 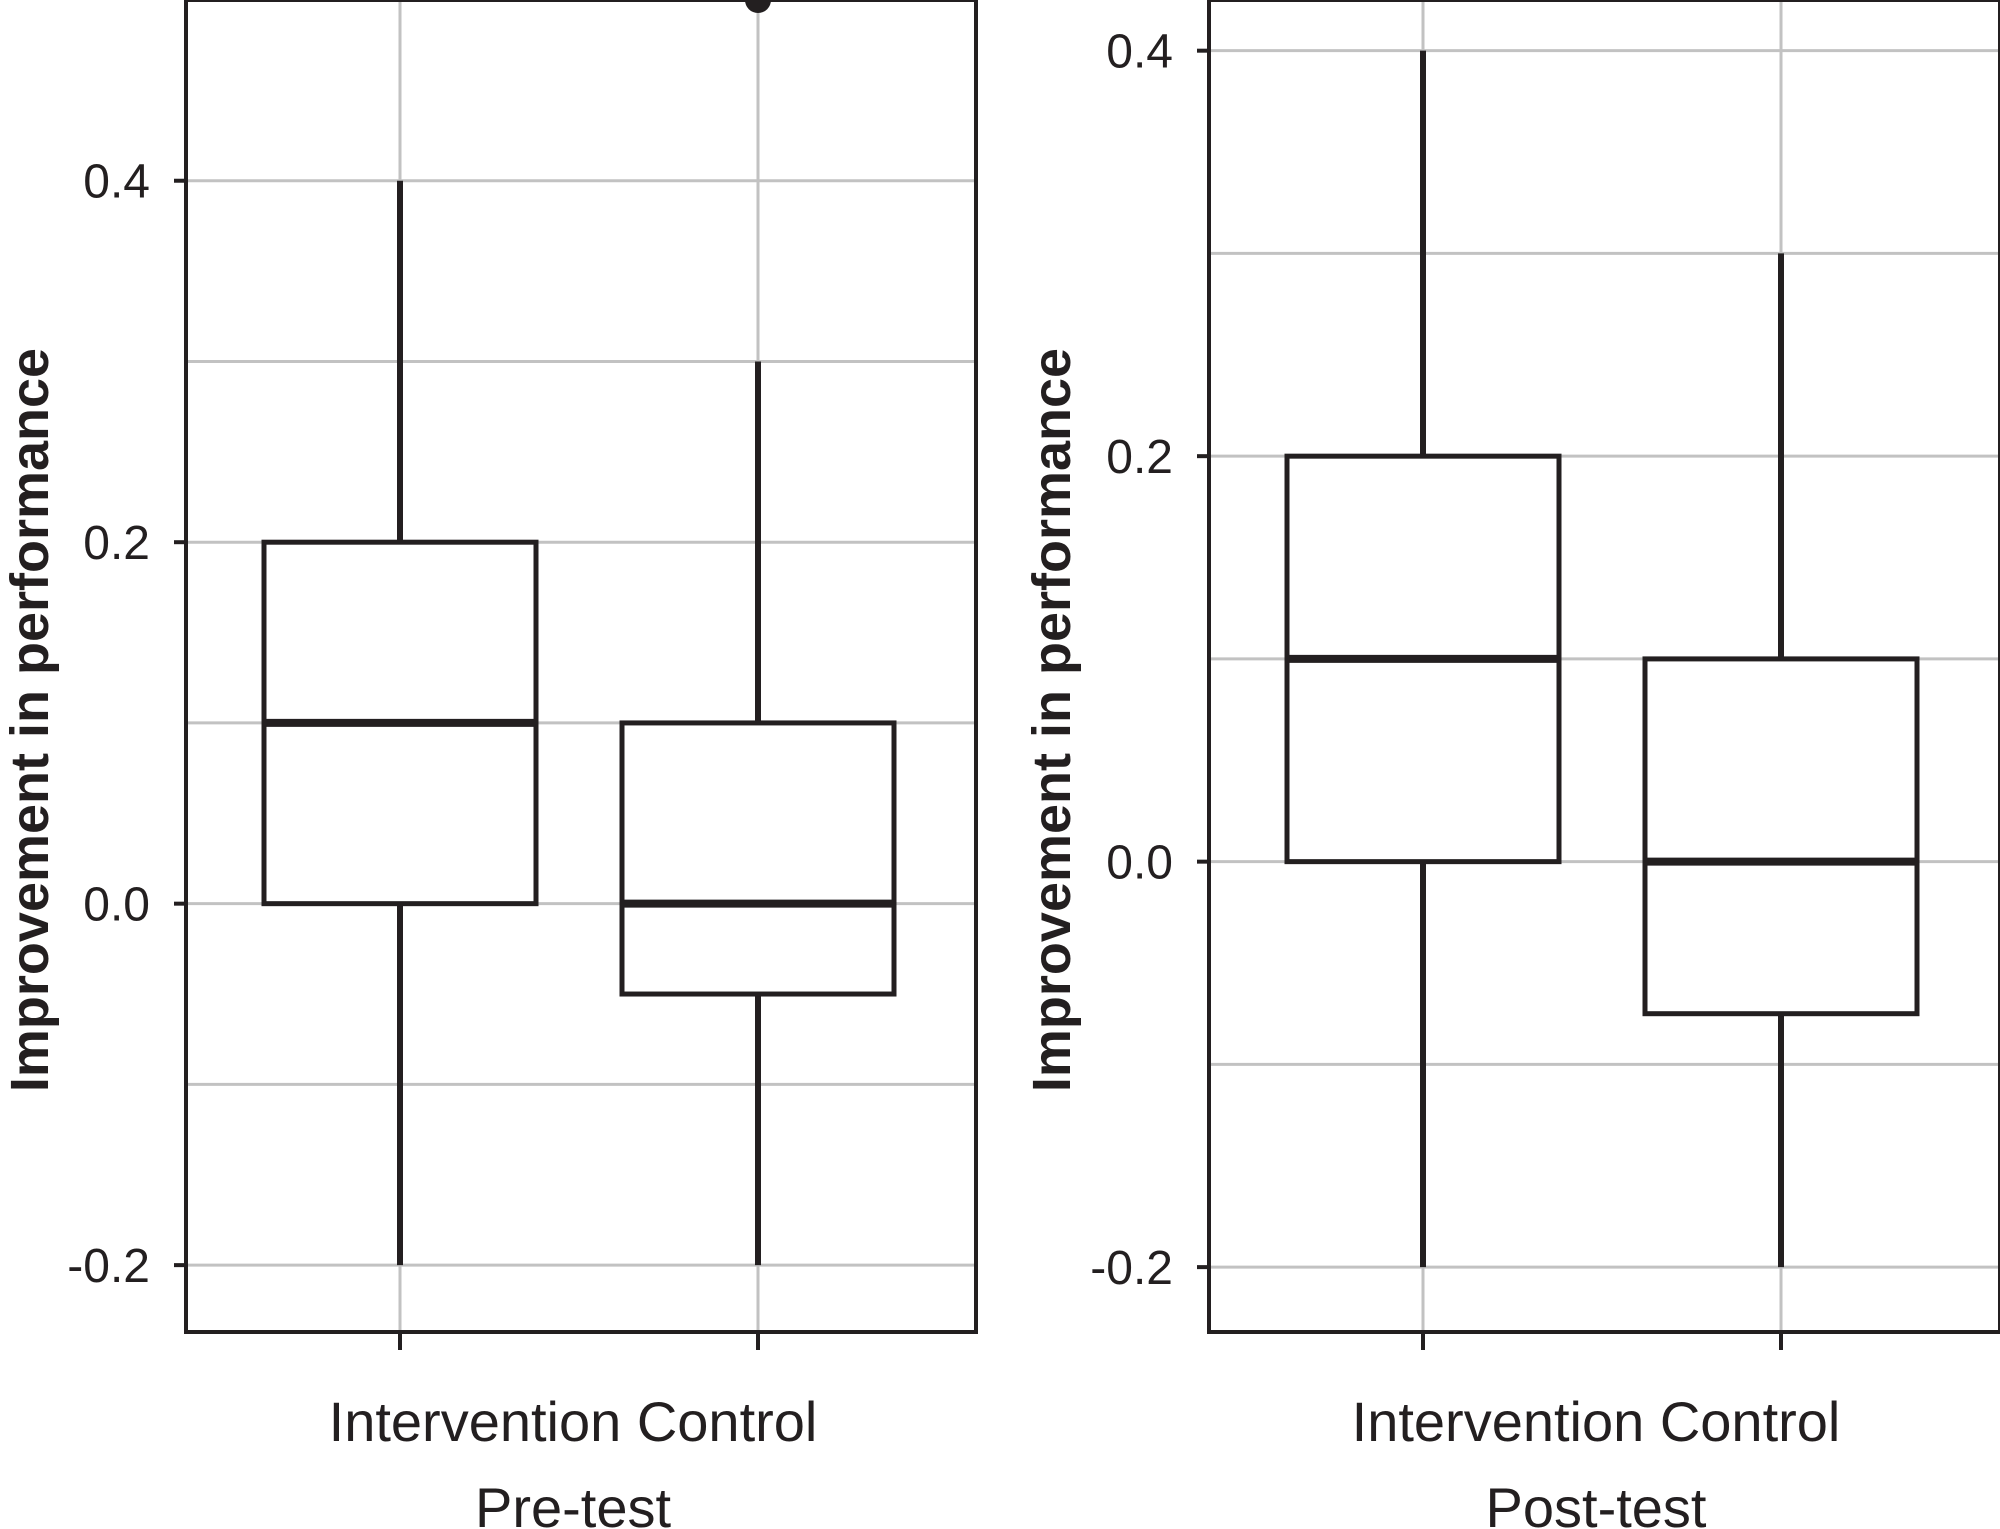 What do you see at coordinates (579, 1341) in the screenshot?
I see `pre-test-x-ticks` at bounding box center [579, 1341].